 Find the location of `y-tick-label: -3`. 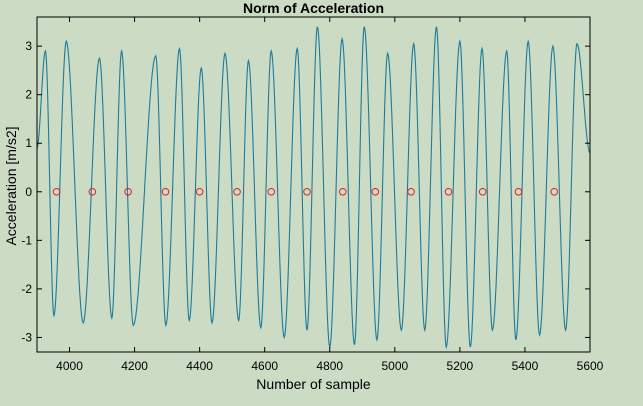

y-tick-label: -3 is located at coordinates (26, 337).